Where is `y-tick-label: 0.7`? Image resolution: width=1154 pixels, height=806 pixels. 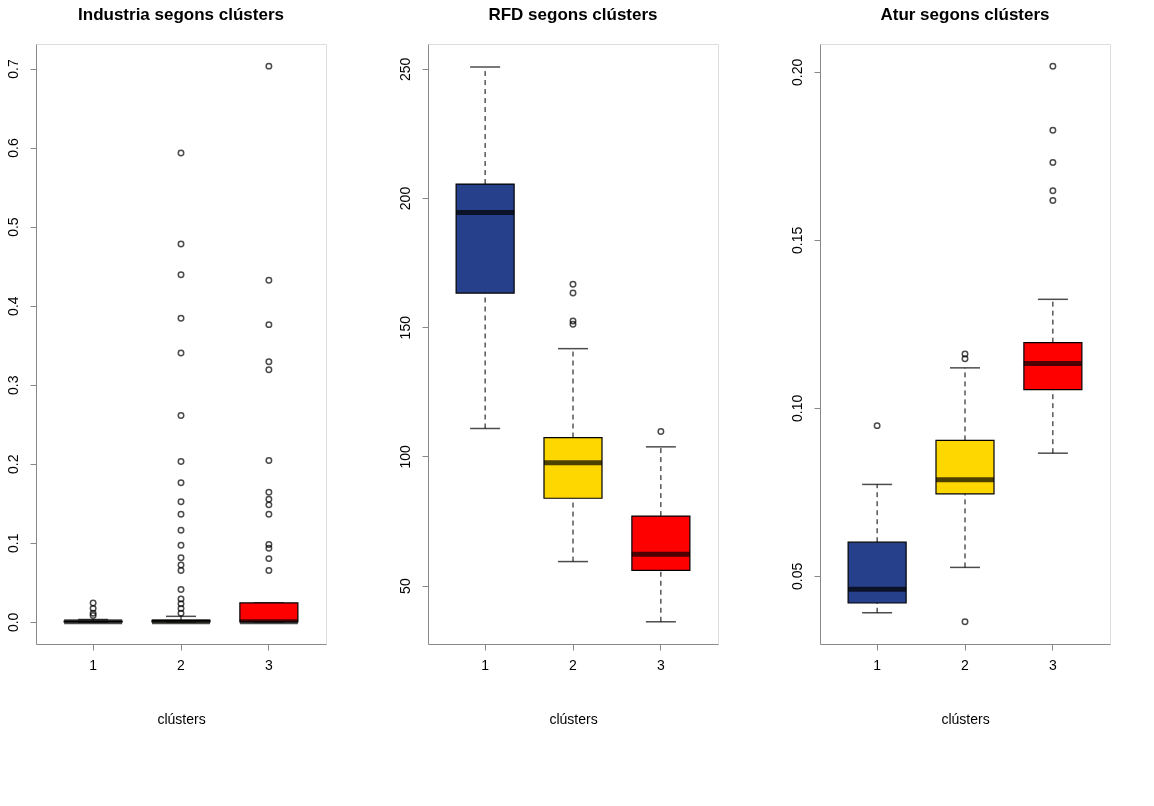 y-tick-label: 0.7 is located at coordinates (12, 69).